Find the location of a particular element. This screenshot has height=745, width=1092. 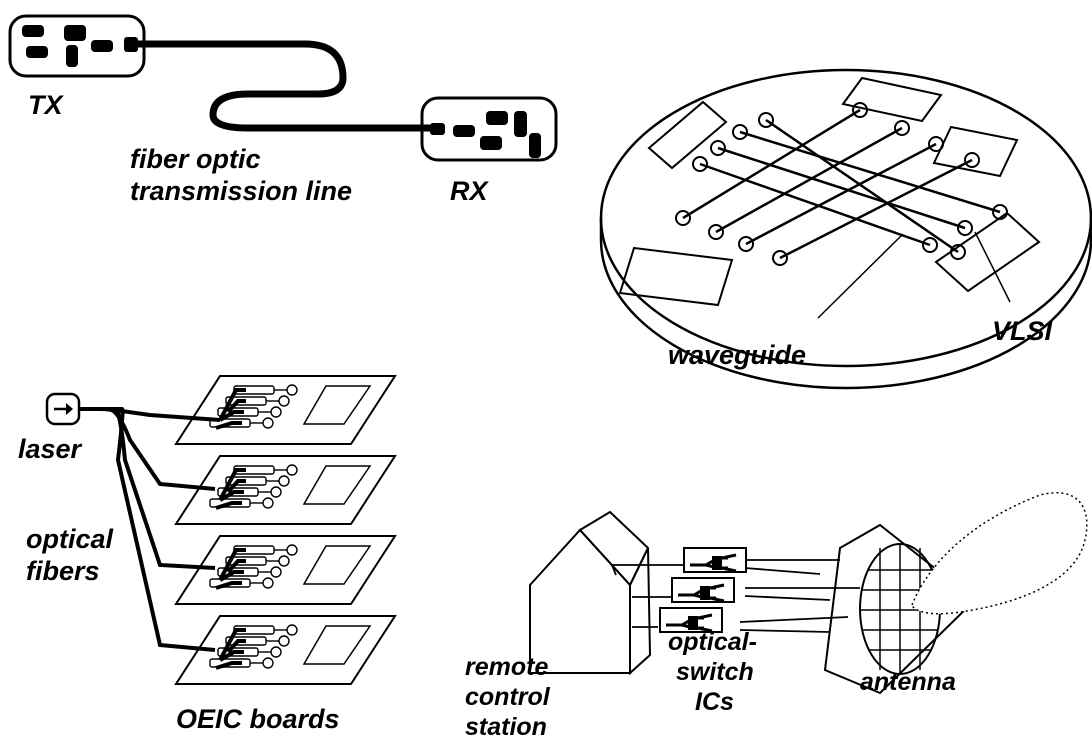

antenna-beam is located at coordinates (999, 553).